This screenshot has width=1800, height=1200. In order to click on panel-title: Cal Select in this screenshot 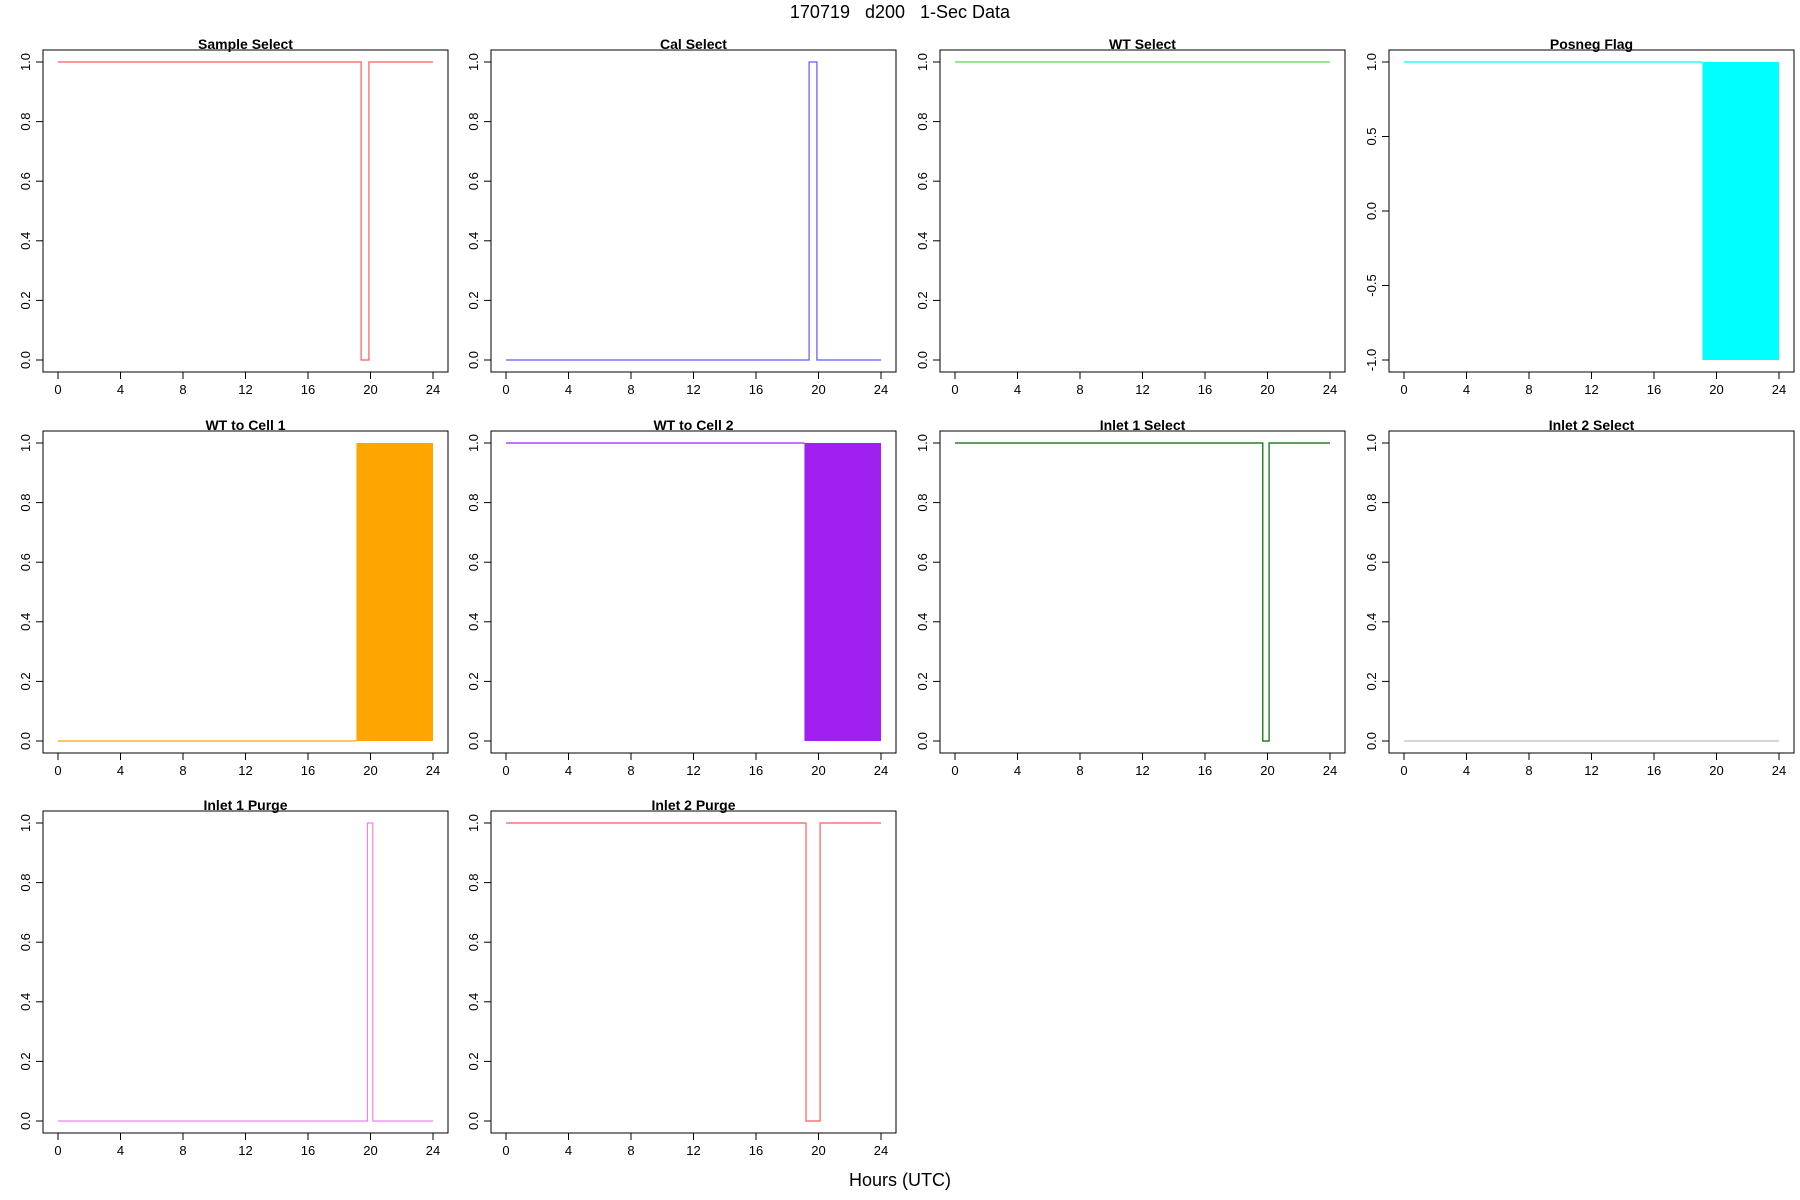, I will do `click(693, 44)`.